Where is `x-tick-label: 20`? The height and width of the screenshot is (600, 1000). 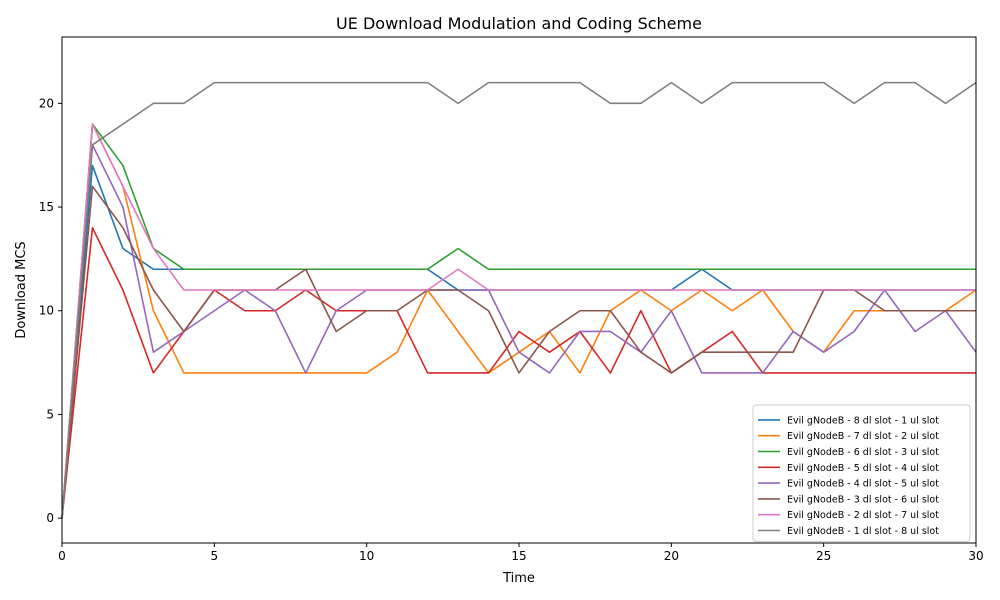 x-tick-label: 20 is located at coordinates (671, 556).